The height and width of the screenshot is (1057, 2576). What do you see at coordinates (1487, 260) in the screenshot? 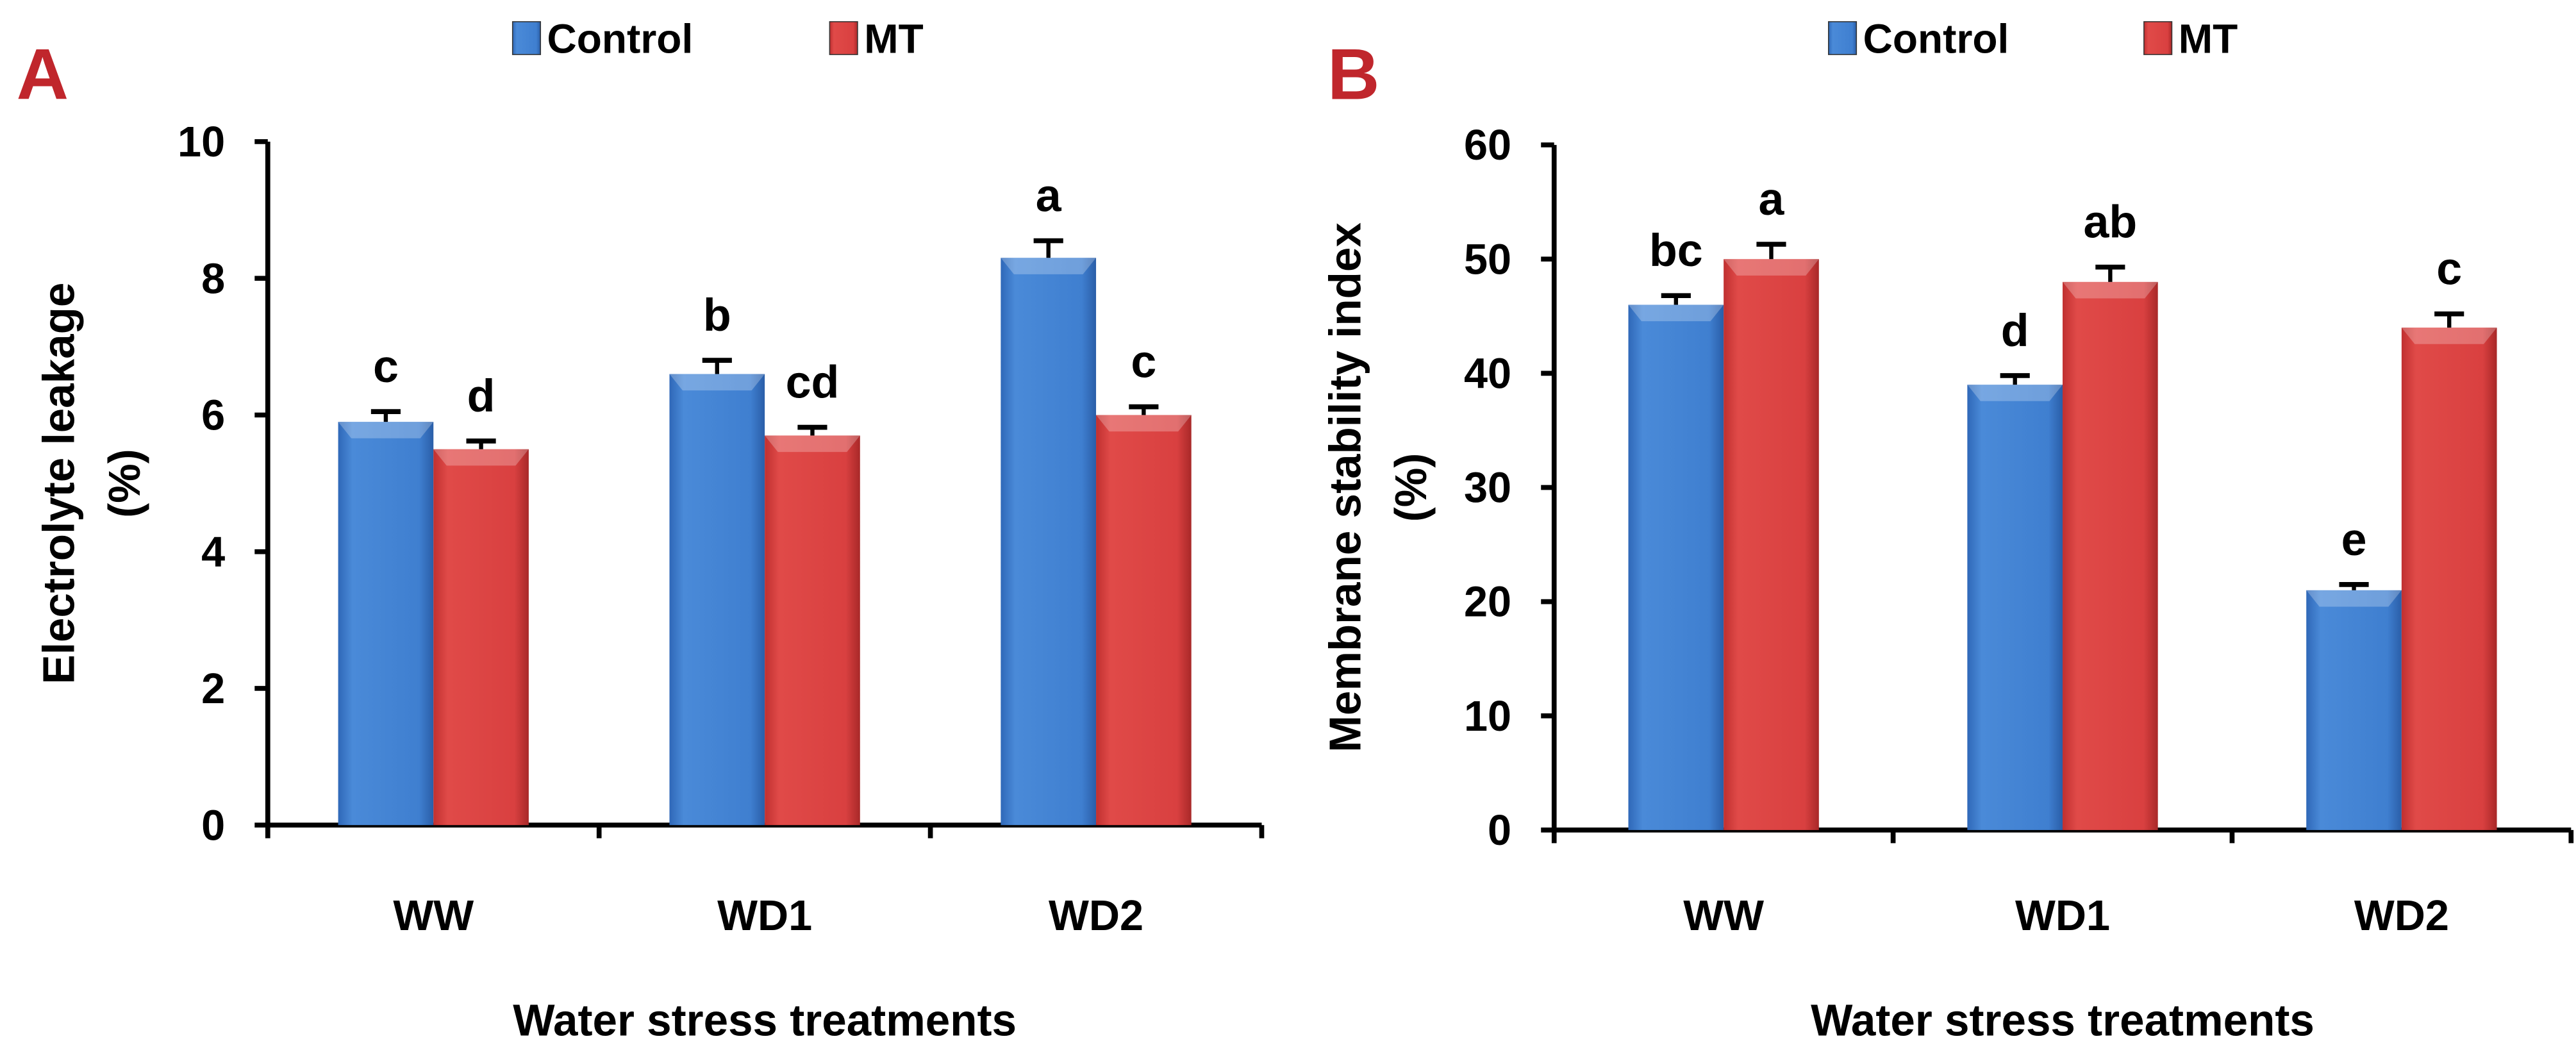
I see `y-tick-label: 50` at bounding box center [1487, 260].